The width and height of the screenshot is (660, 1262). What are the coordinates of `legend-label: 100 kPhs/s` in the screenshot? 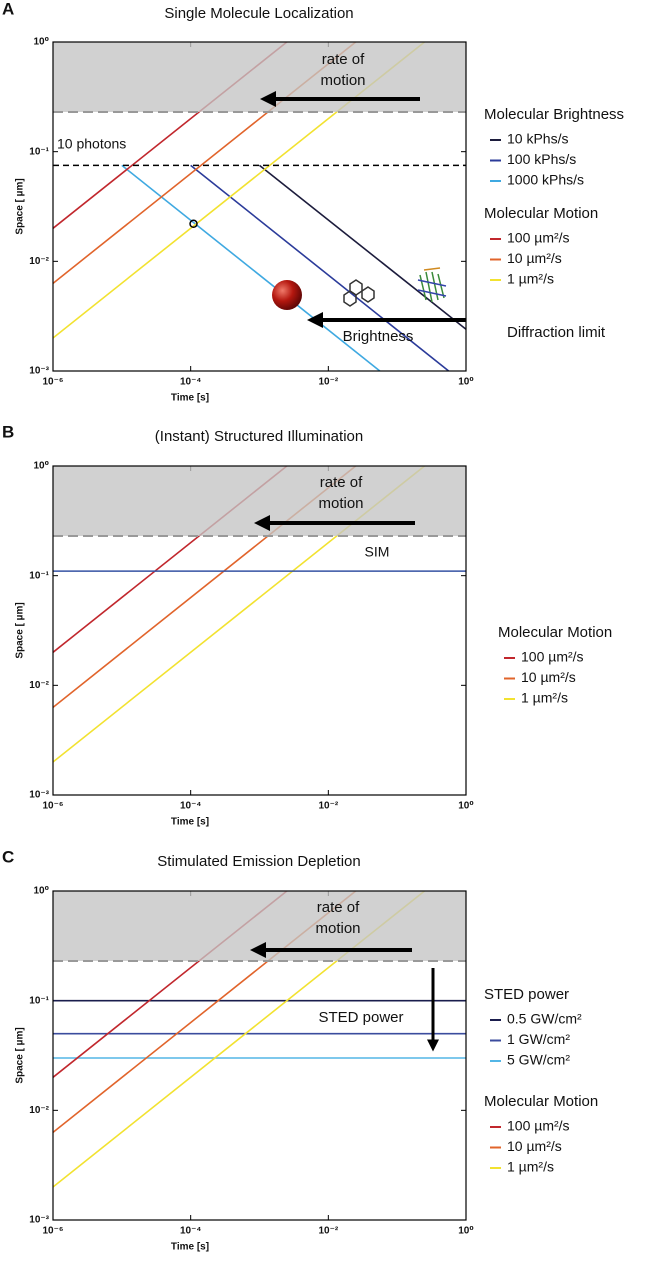 It's located at (541, 159).